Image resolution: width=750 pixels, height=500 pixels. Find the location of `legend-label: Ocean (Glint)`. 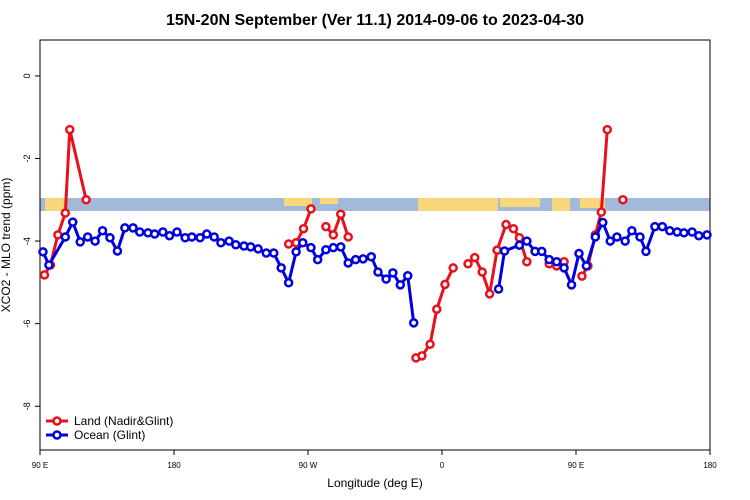

legend-label: Ocean (Glint) is located at coordinates (109, 435).